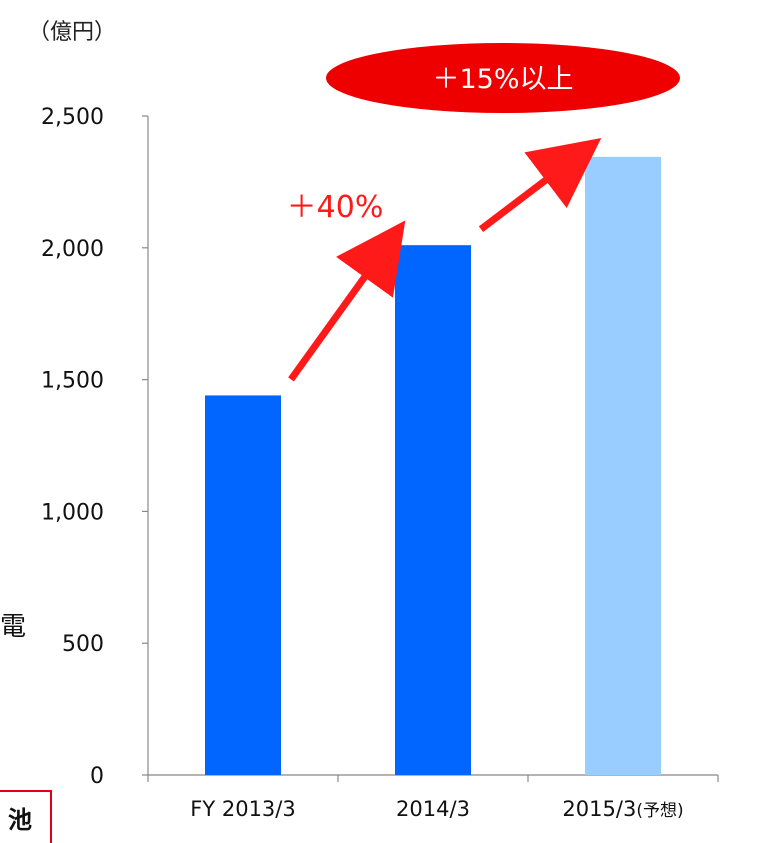 The image size is (765, 843). What do you see at coordinates (83, 644) in the screenshot?
I see `y-tick-label: 500` at bounding box center [83, 644].